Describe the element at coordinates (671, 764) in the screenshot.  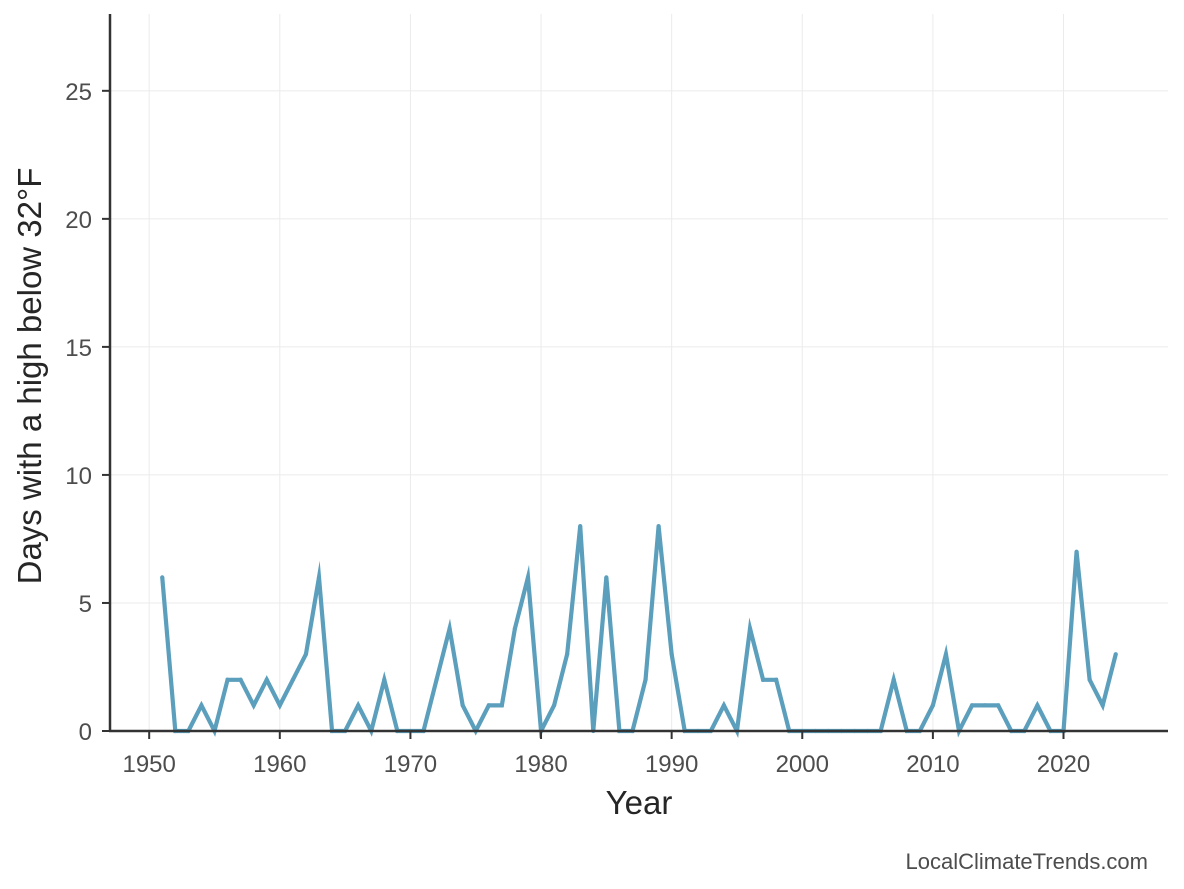
I see `x-tick-label: 1990` at that location.